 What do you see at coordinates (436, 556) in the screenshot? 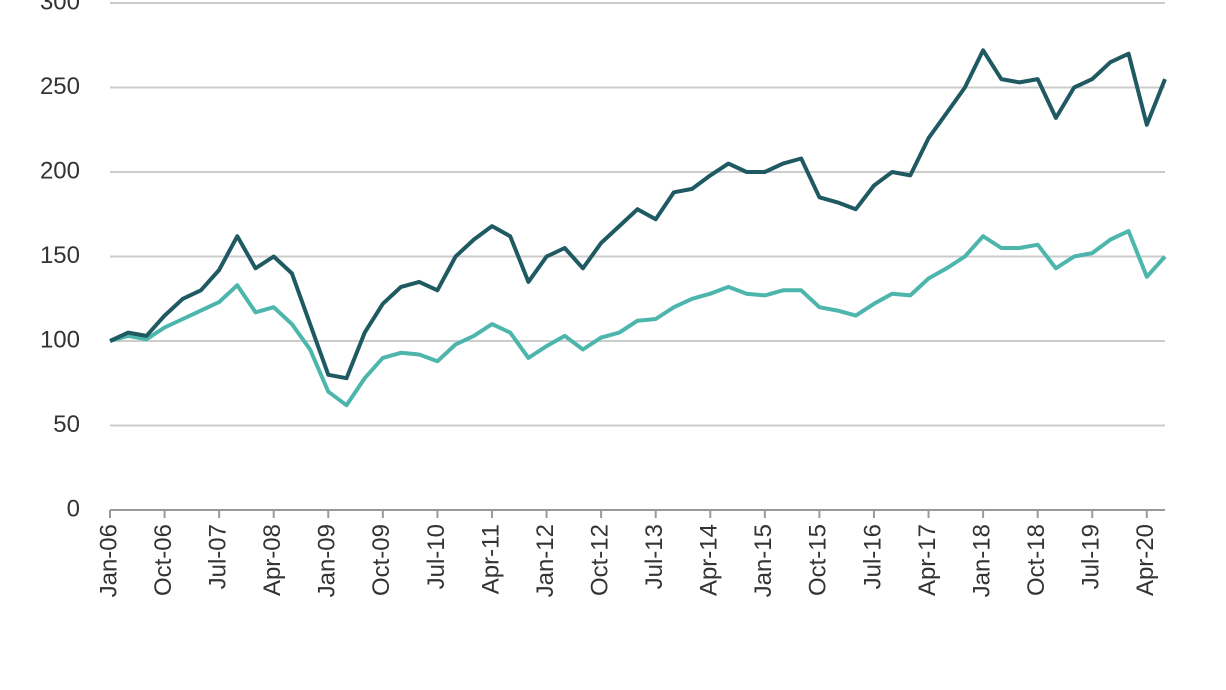
I see `x-tick-label: Jul-10` at bounding box center [436, 556].